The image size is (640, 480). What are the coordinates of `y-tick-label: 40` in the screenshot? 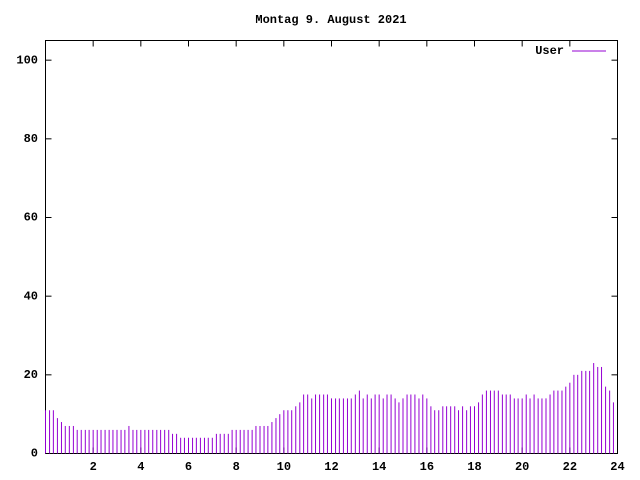 It's located at (31, 296).